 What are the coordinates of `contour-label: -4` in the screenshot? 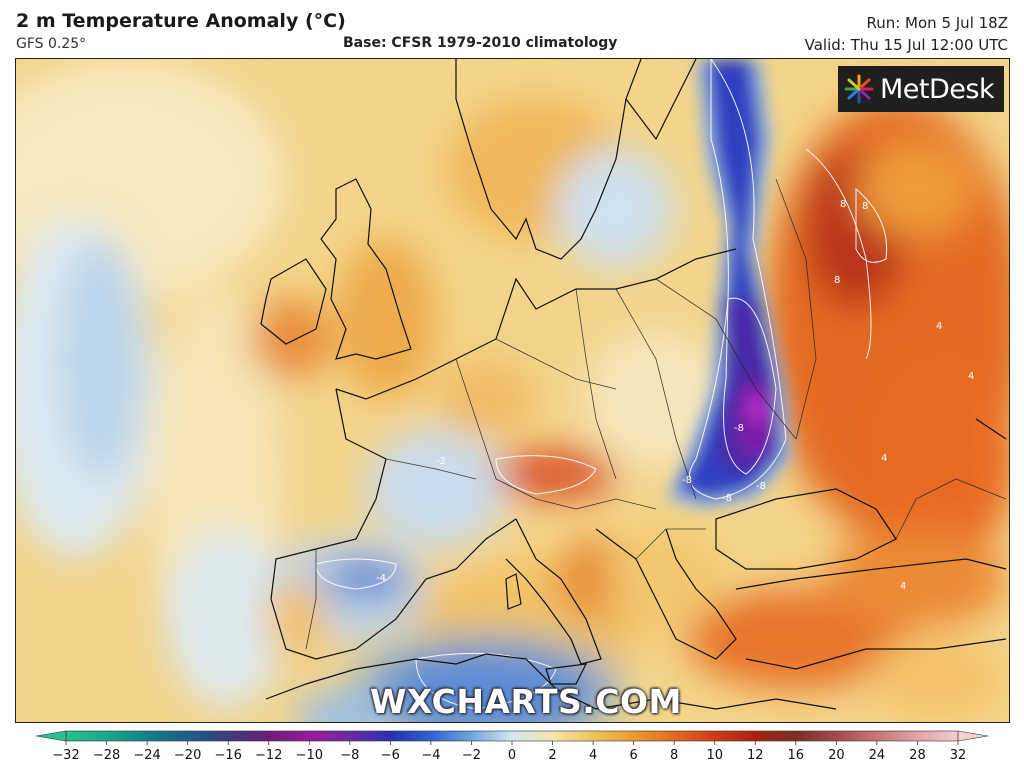 It's located at (381, 578).